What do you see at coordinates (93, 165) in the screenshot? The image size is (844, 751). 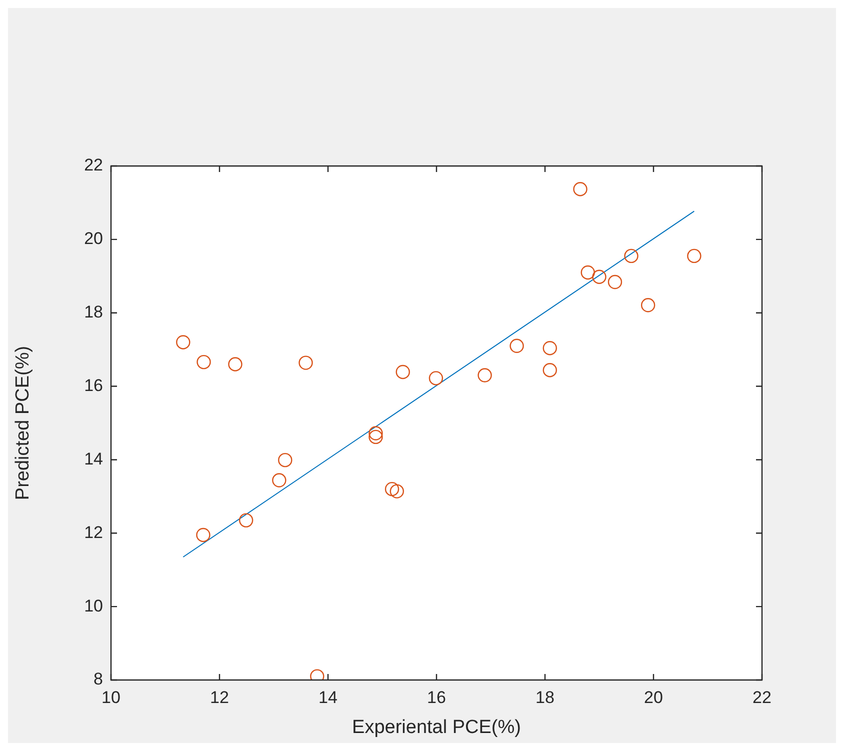 I see `y-tick-label: 22` at bounding box center [93, 165].